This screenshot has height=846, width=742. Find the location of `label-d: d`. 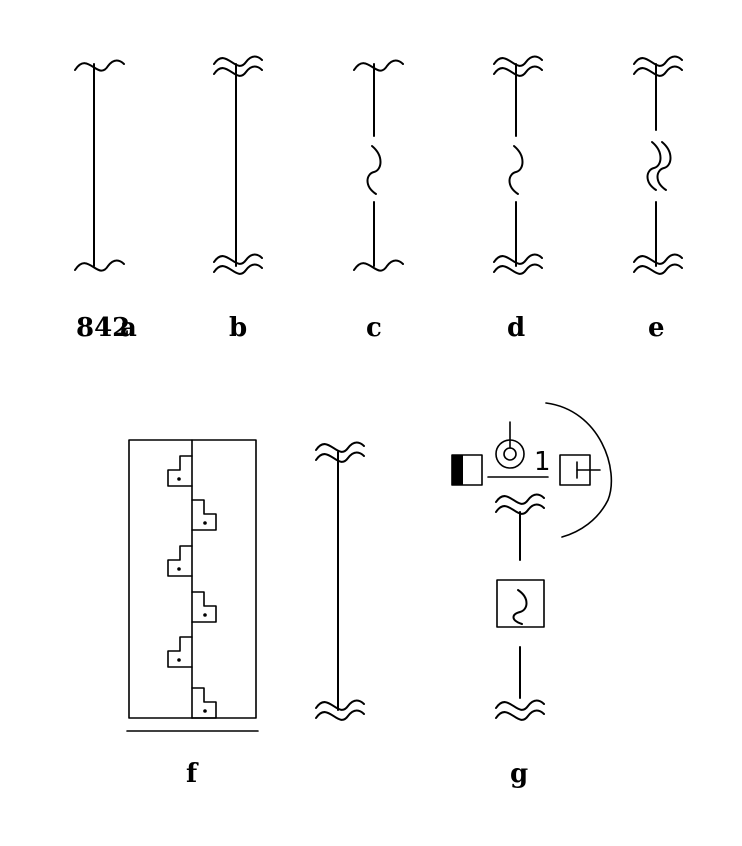

label-d: d is located at coordinates (516, 328).